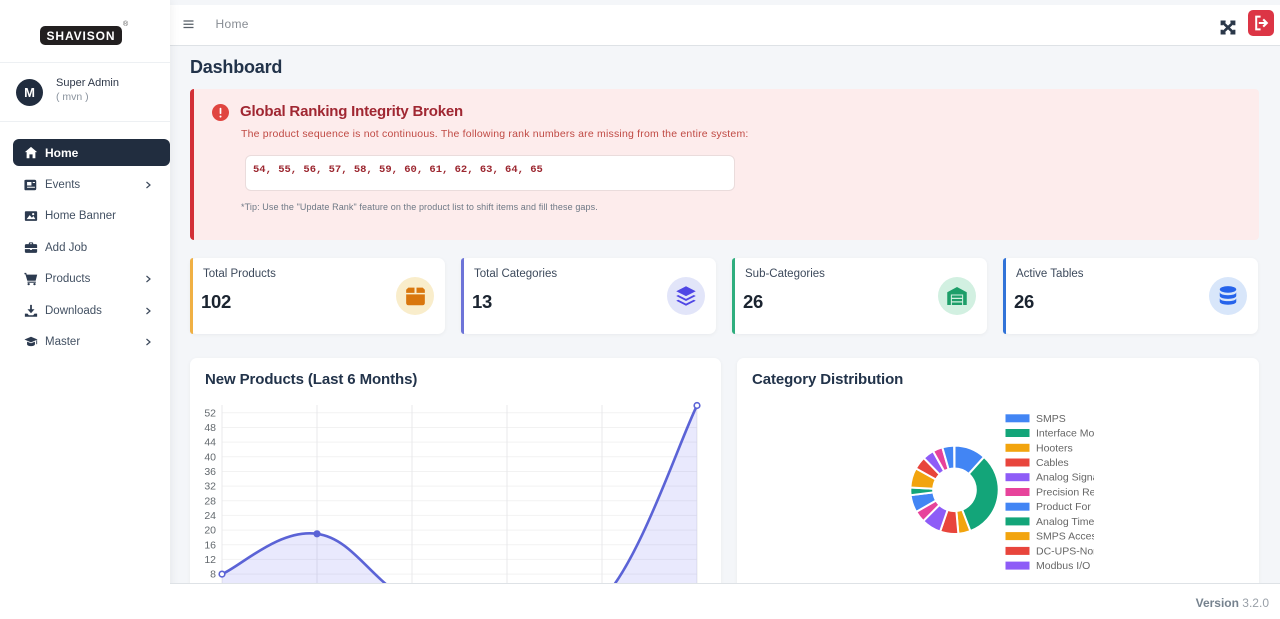  Describe the element at coordinates (210, 443) in the screenshot. I see `svg-text: 44` at that location.